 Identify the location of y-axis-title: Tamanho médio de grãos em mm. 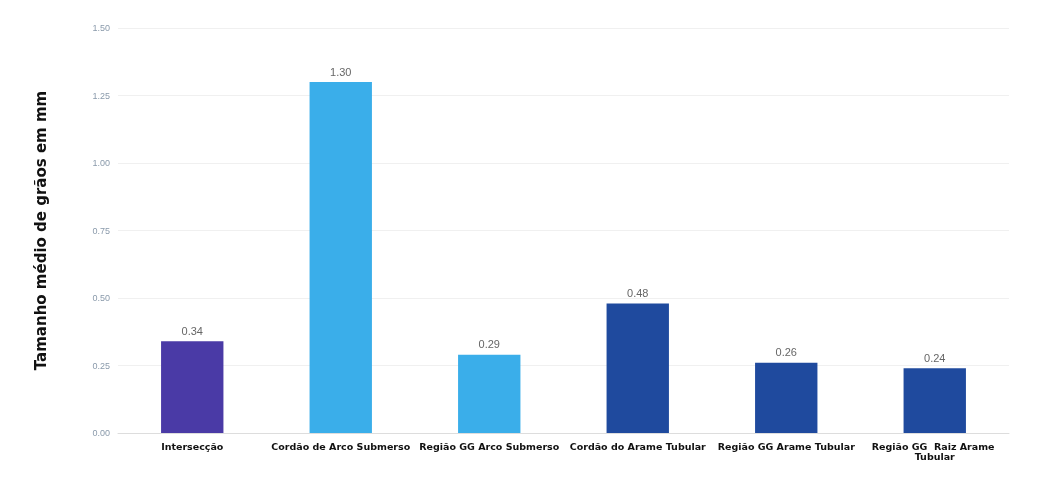
(40, 230).